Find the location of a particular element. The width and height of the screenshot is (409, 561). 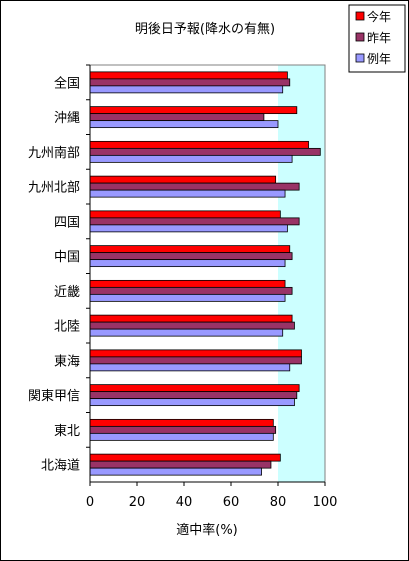

legend-label: 例年 is located at coordinates (379, 59).